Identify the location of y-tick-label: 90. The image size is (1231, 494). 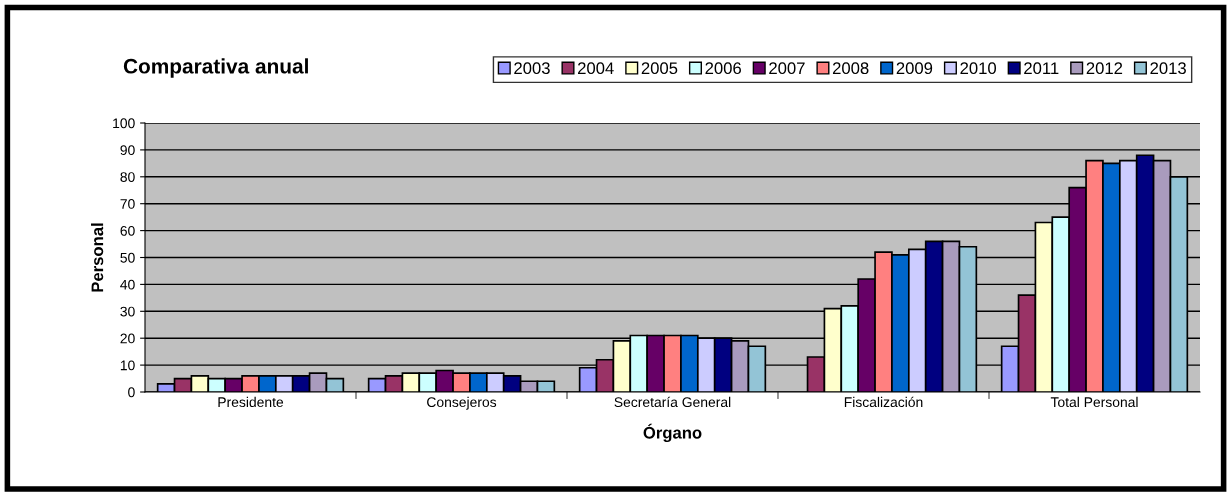
(127, 150).